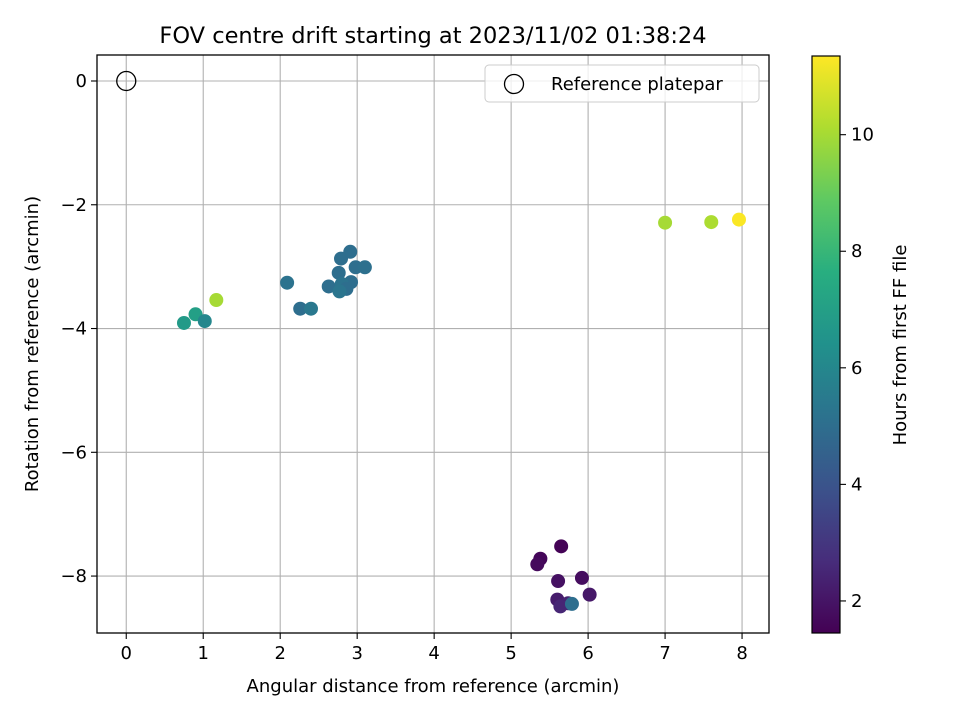 This screenshot has height=720, width=960. I want to click on x-tick-label: 6, so click(587, 653).